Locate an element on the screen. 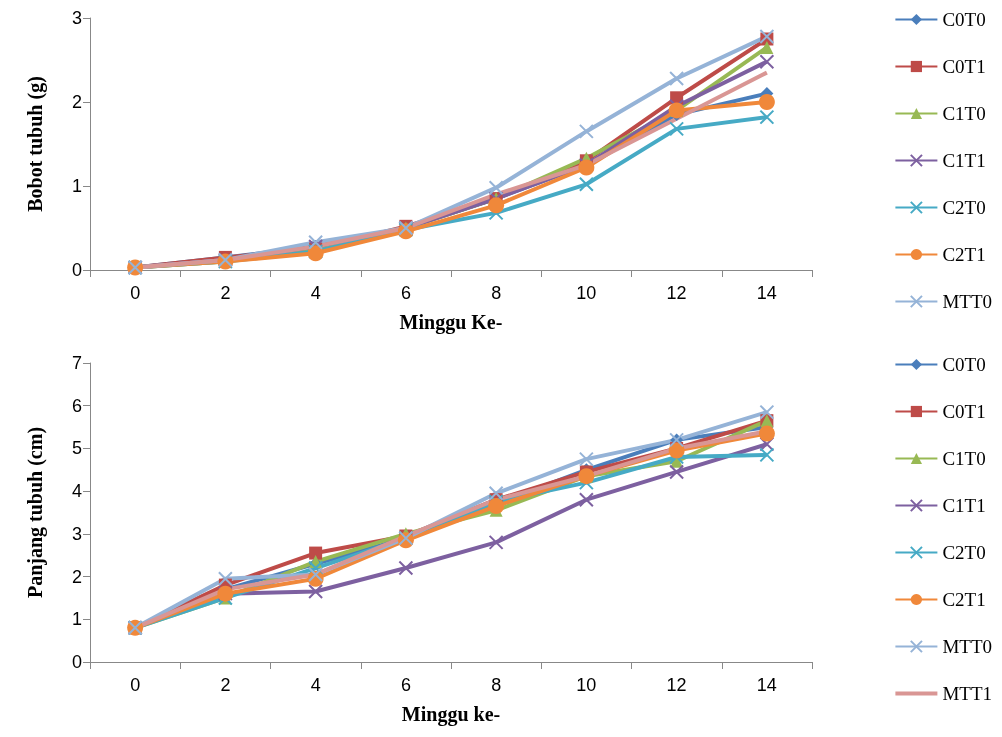 Image resolution: width=1002 pixels, height=737 pixels. x-axis-title: Minggu ke- is located at coordinates (451, 714).